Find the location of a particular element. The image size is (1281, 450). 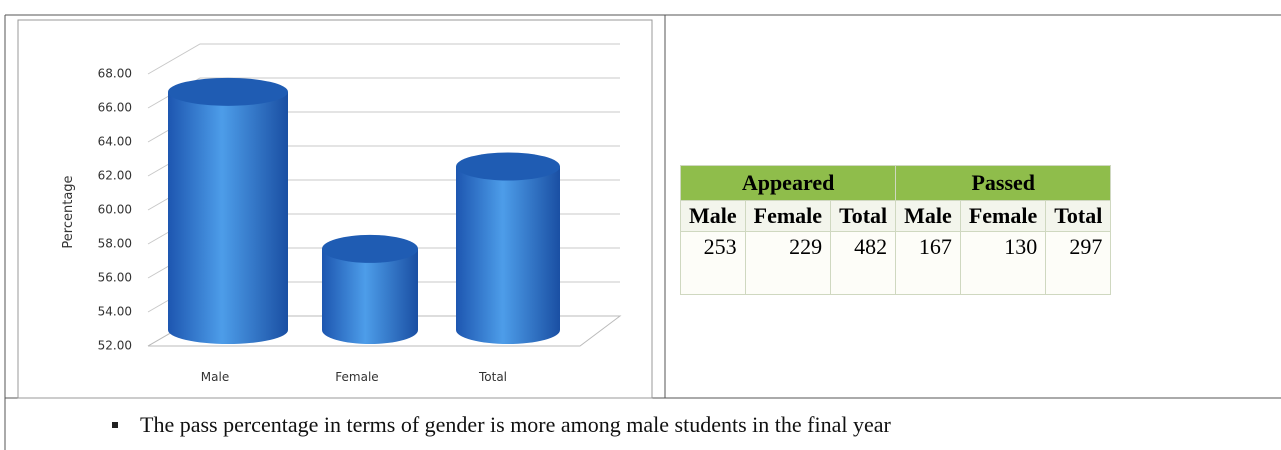

cell: 253 is located at coordinates (713, 263).